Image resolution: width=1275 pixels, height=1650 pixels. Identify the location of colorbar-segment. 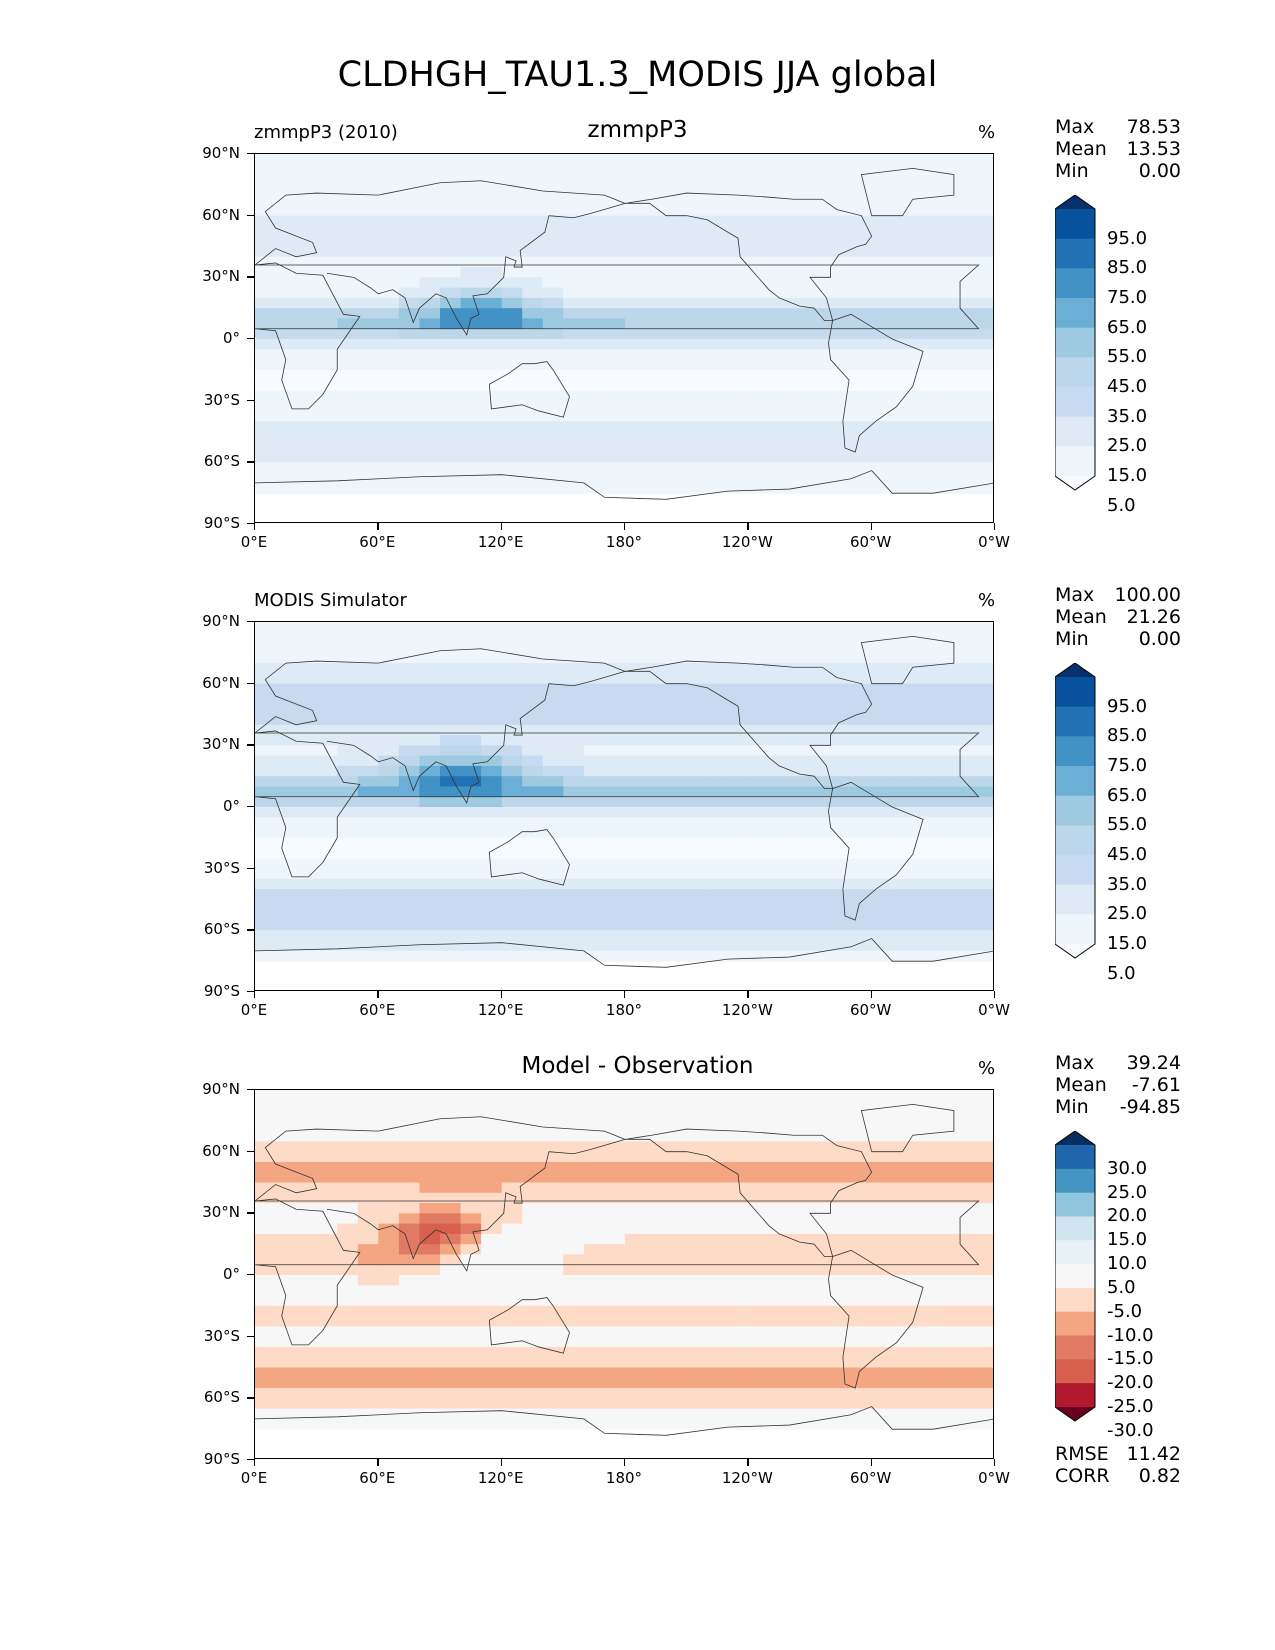
(1075, 721).